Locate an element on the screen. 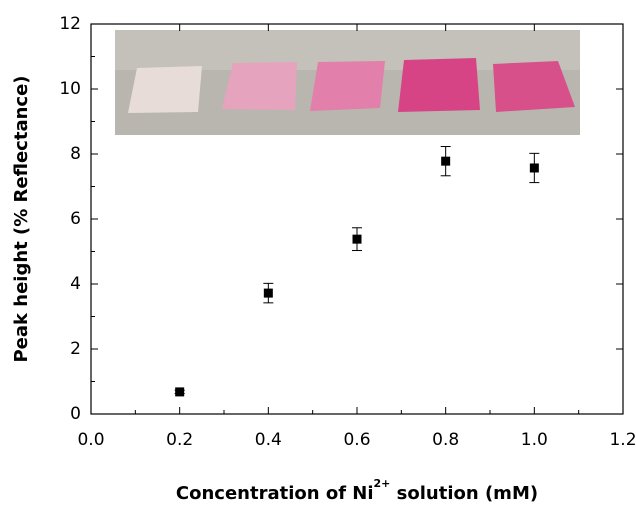  y-tick-label: 12 is located at coordinates (70, 24).